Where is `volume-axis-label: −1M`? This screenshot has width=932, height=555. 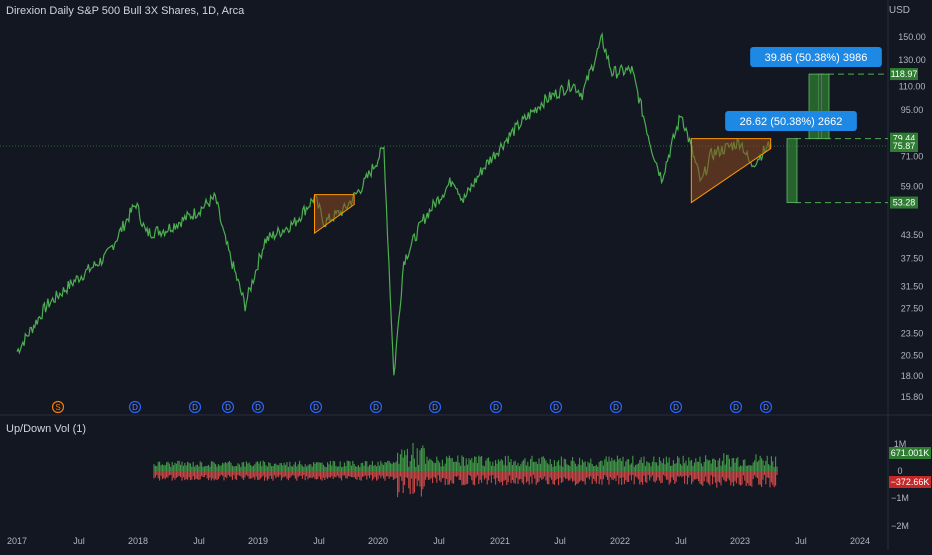 volume-axis-label: −1M is located at coordinates (900, 498).